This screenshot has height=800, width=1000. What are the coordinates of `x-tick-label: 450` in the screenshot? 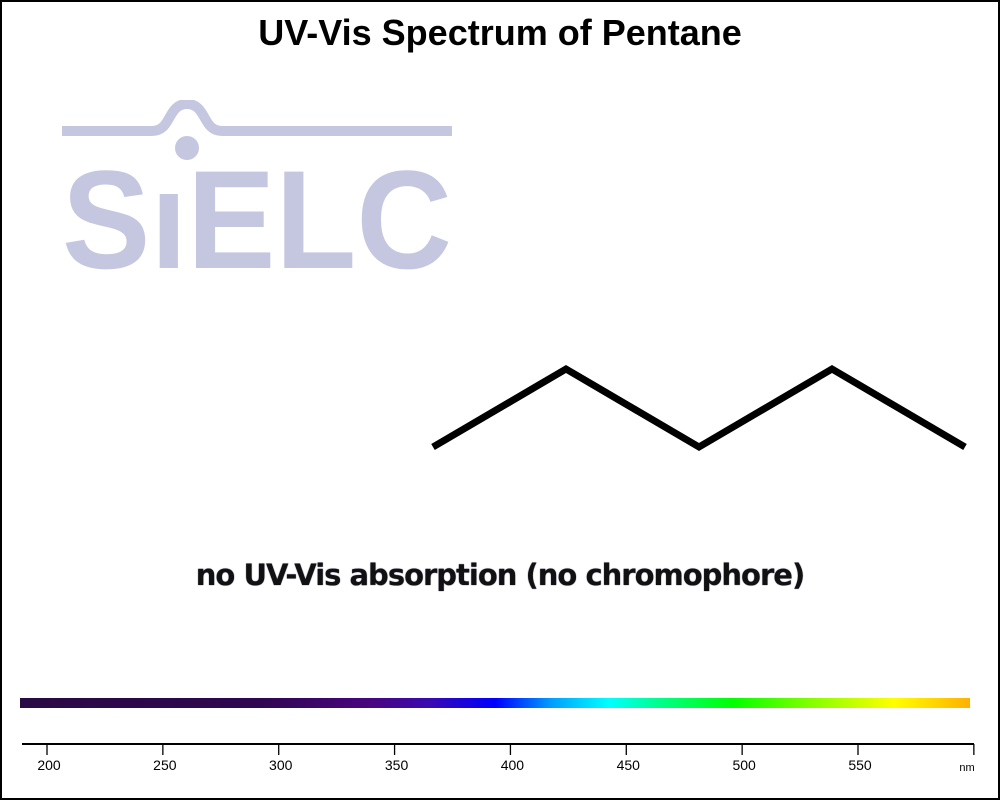 It's located at (629, 765).